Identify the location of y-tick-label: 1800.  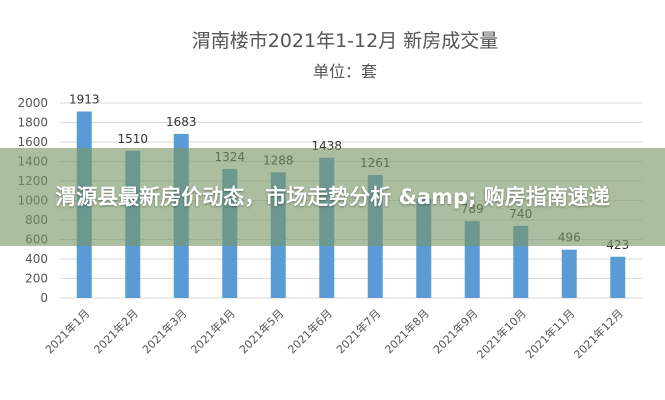
(32, 123).